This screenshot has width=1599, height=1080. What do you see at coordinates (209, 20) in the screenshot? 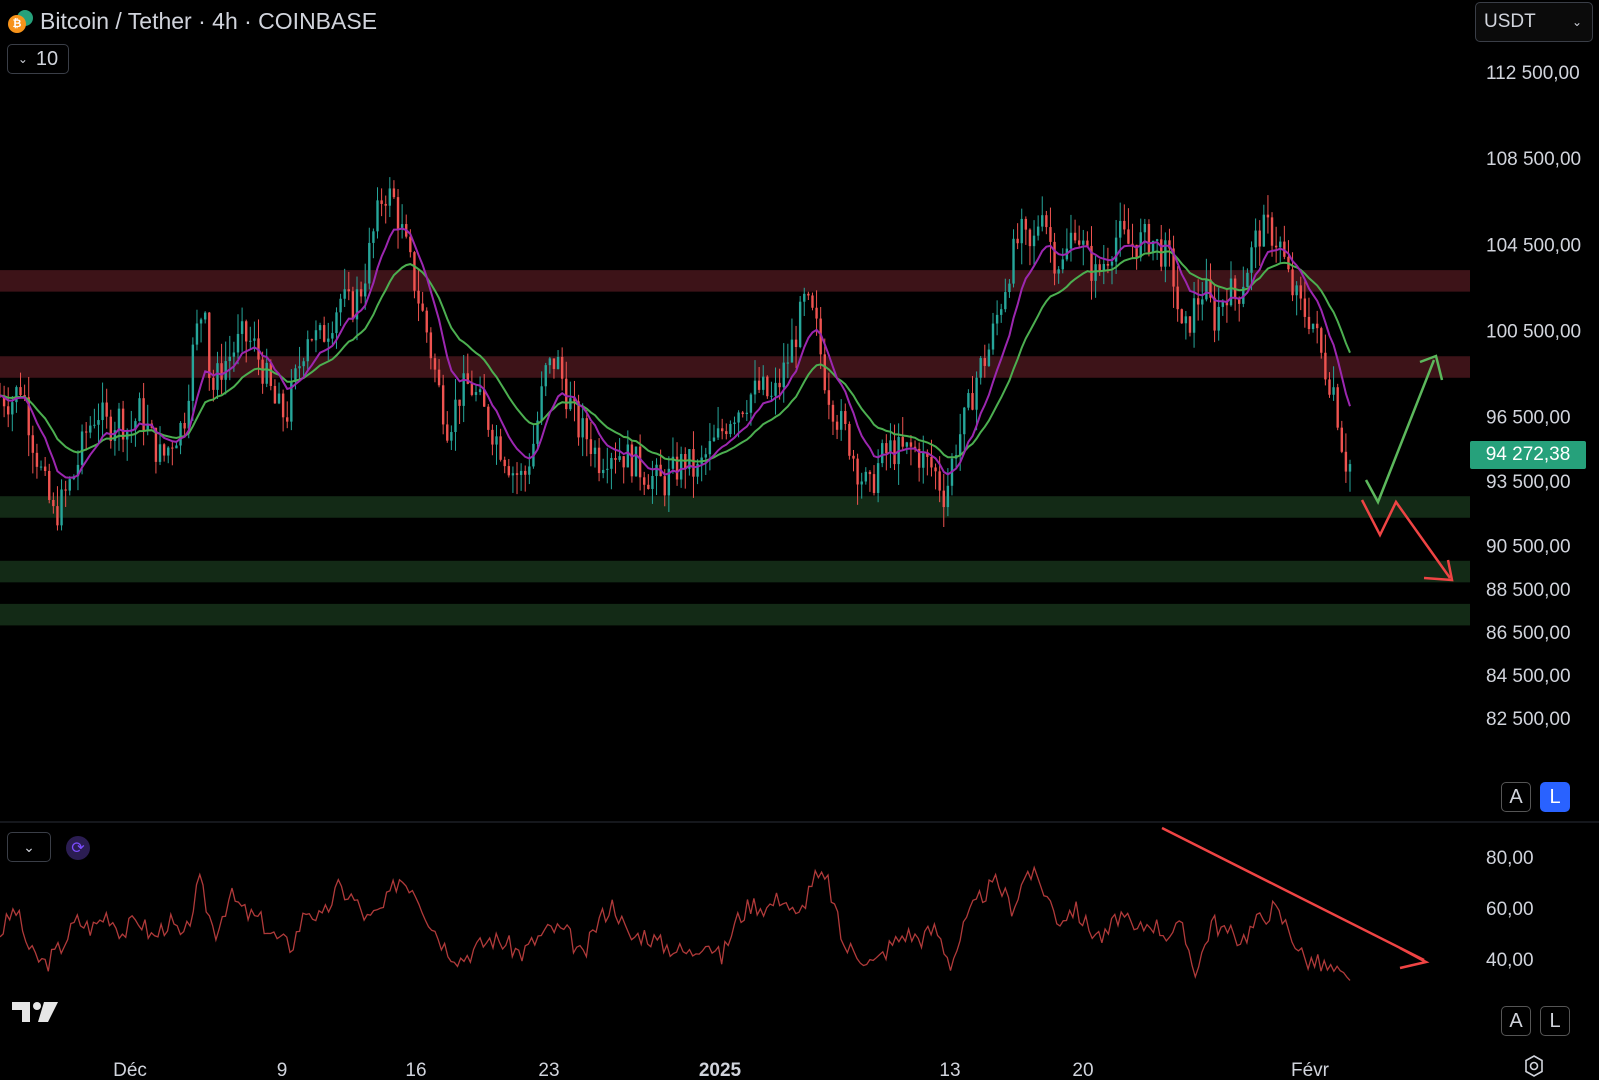
I see `symbol-title: Bitcoin / Tether · 4h · COINBASE` at bounding box center [209, 20].